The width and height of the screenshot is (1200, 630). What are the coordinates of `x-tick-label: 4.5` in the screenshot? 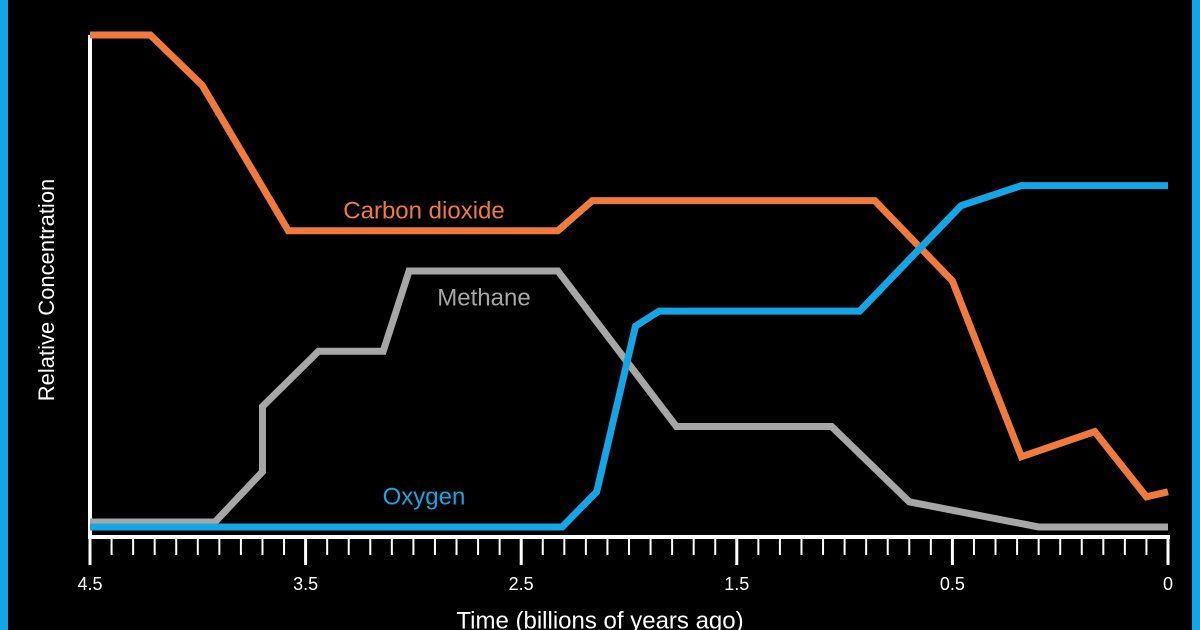 It's located at (89, 584).